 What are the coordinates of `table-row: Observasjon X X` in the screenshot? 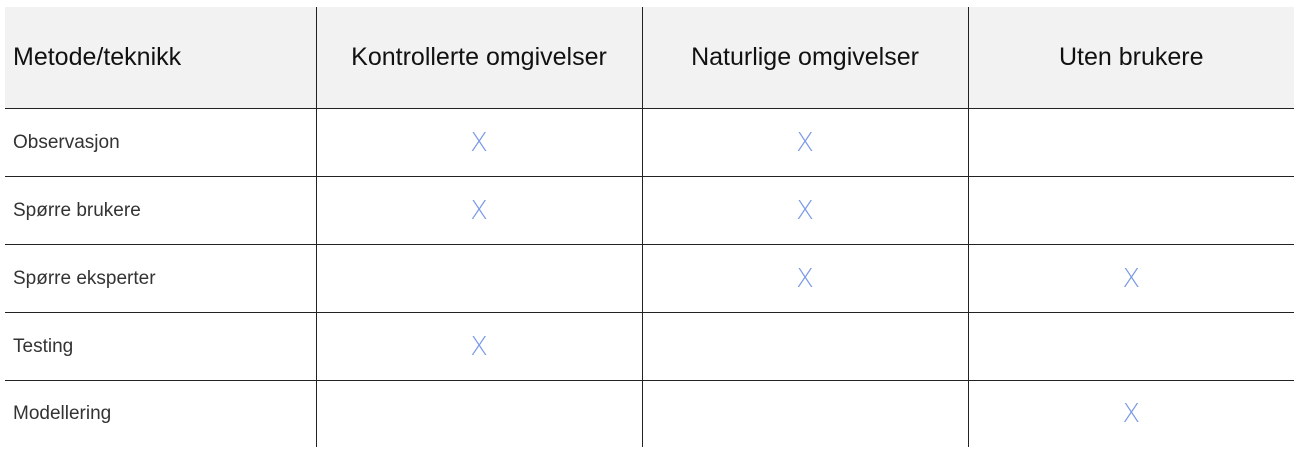 It's located at (649, 142).